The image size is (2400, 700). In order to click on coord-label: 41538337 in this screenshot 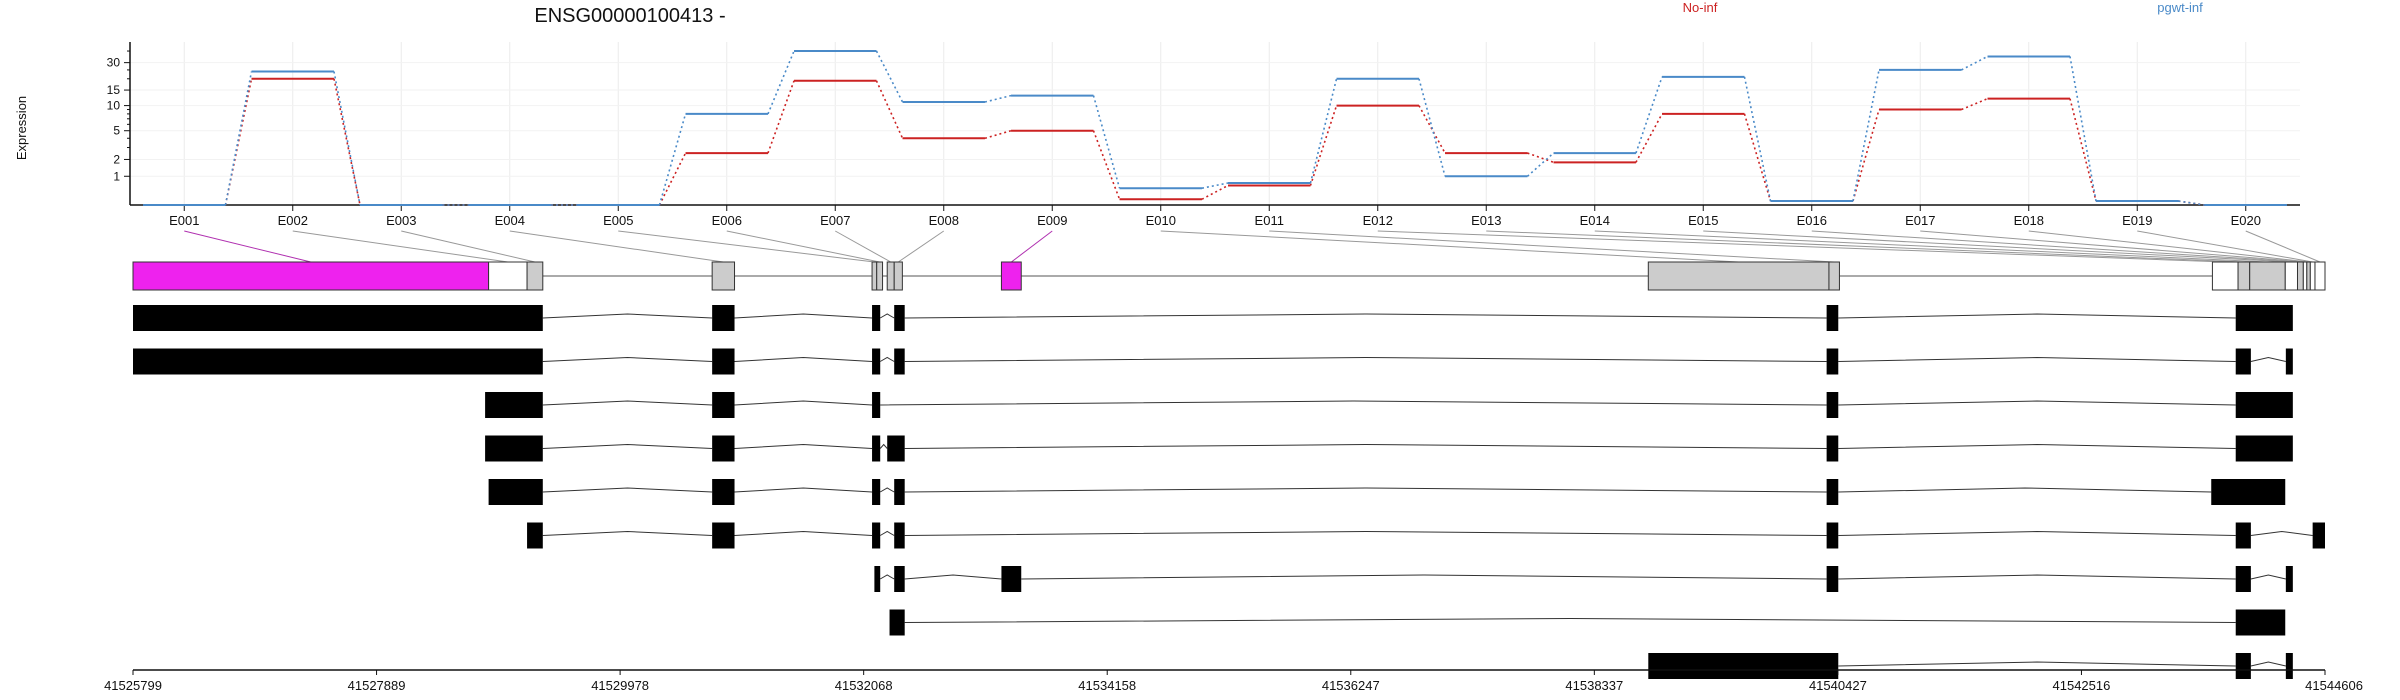, I will do `click(1594, 685)`.